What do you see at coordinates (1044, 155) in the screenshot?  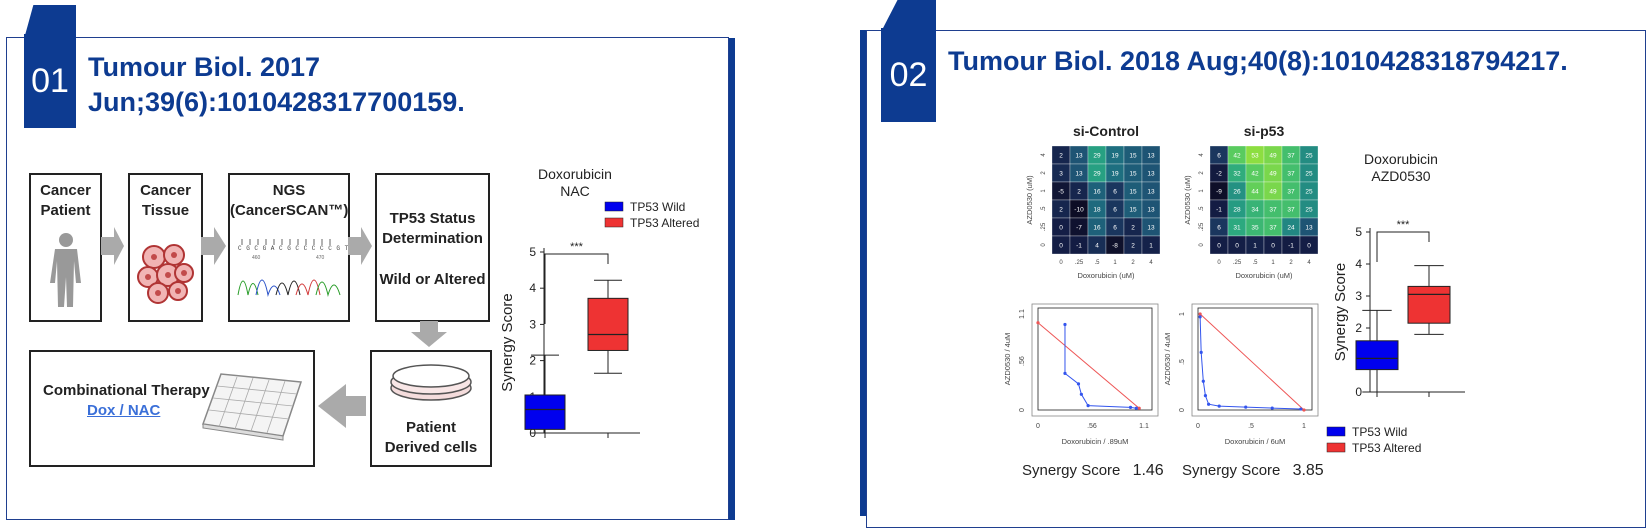 I see `heatmap-y-tick: 4` at bounding box center [1044, 155].